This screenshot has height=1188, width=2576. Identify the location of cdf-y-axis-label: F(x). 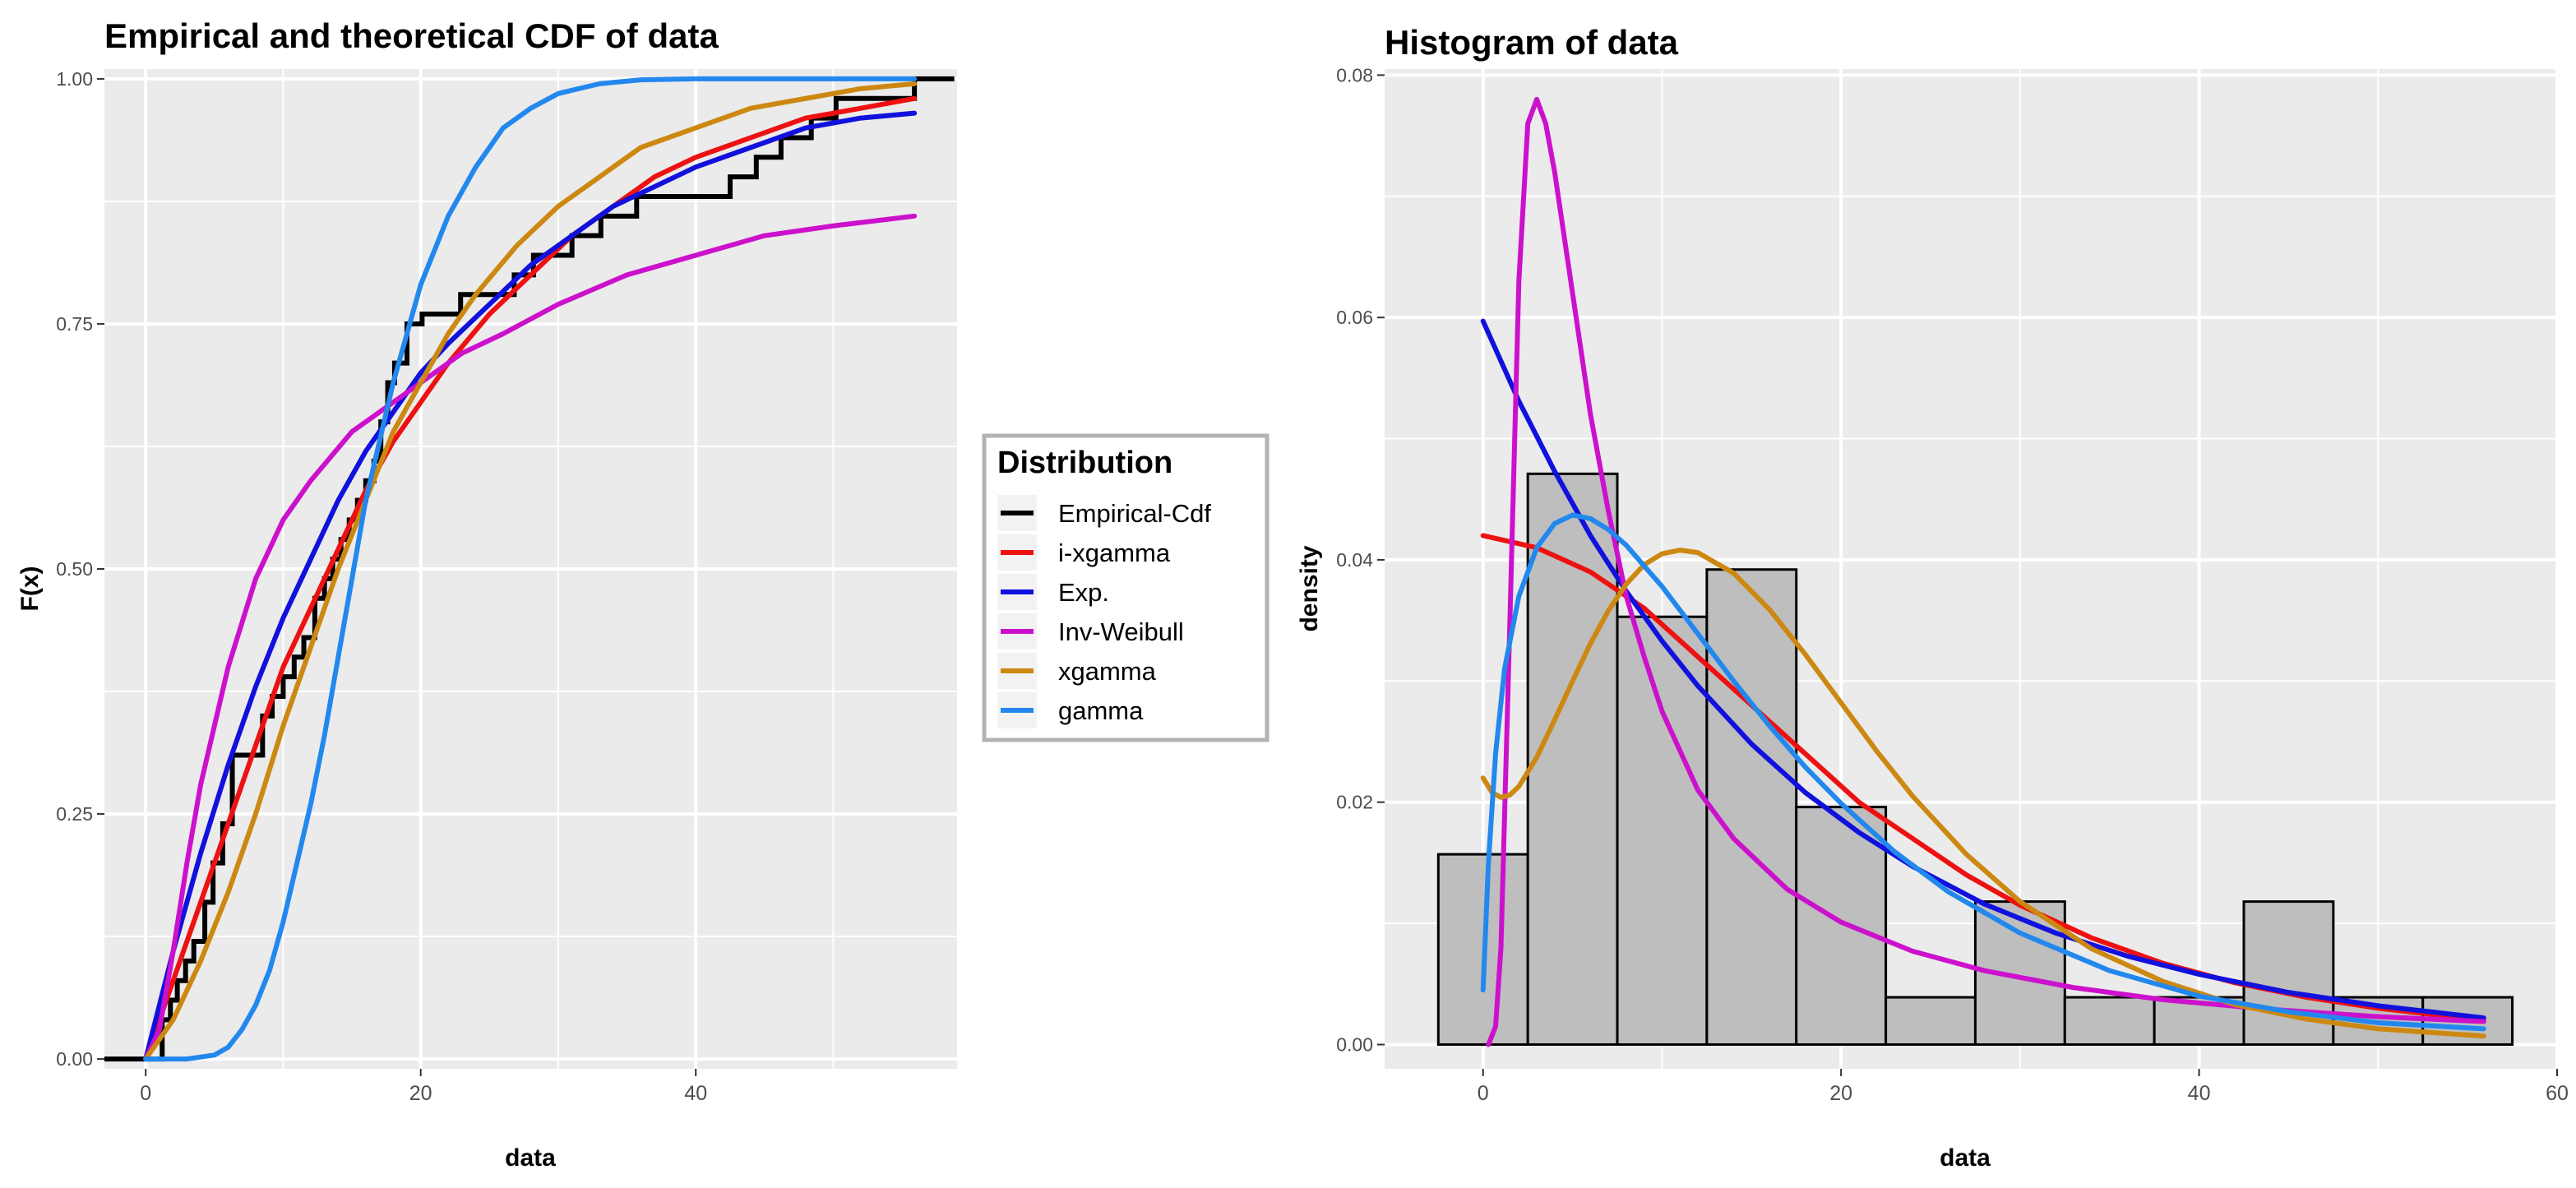
(30, 589).